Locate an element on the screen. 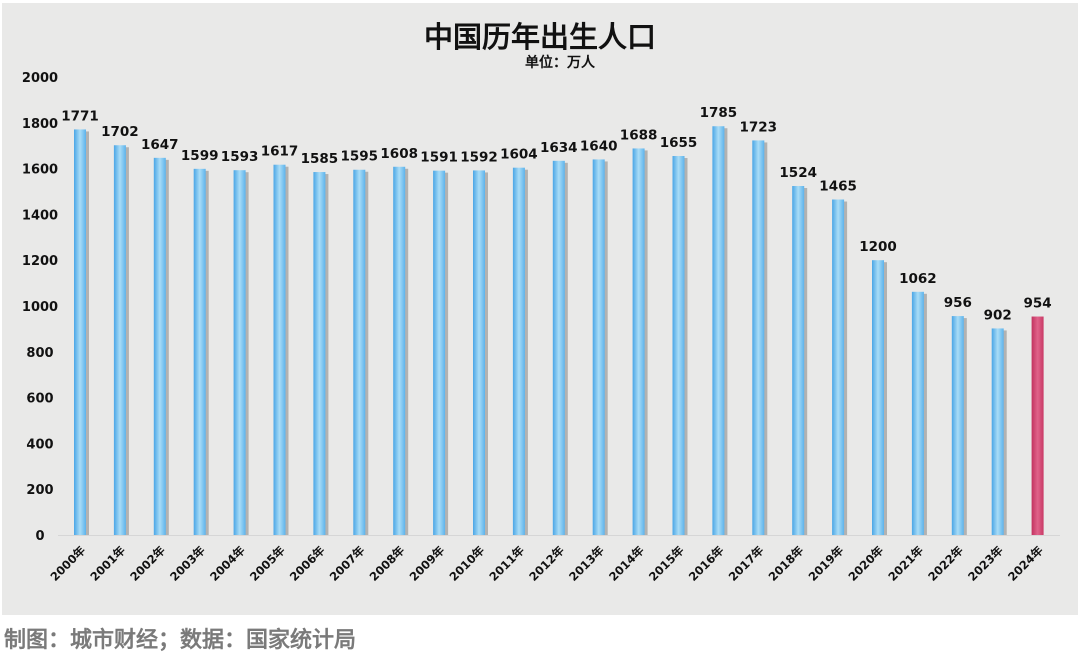 The image size is (1080, 661). data-label: 1771 is located at coordinates (80, 116).